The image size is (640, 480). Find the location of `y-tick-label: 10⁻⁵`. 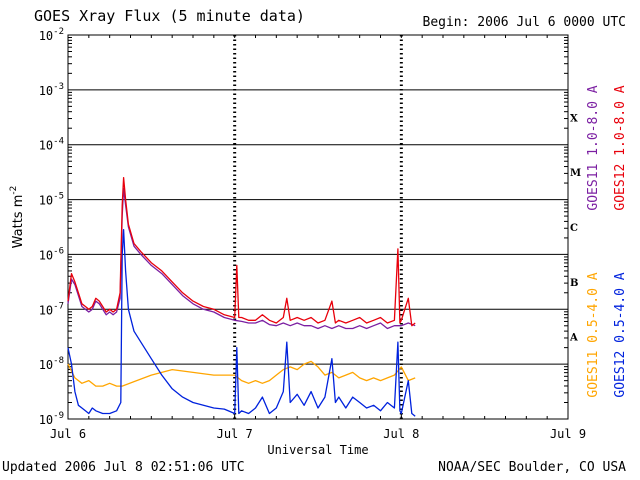

y-tick-label: 10⁻⁵ is located at coordinates (51, 200).